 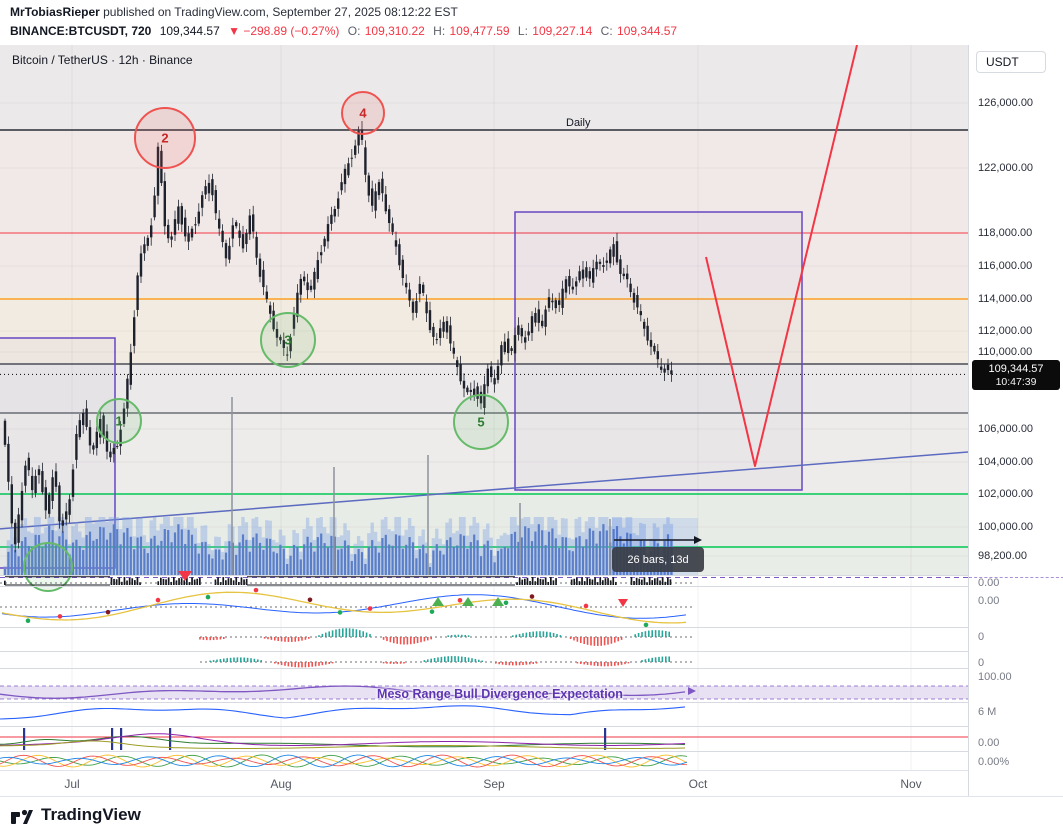 What do you see at coordinates (606, 31) in the screenshot?
I see `close-label: C:` at bounding box center [606, 31].